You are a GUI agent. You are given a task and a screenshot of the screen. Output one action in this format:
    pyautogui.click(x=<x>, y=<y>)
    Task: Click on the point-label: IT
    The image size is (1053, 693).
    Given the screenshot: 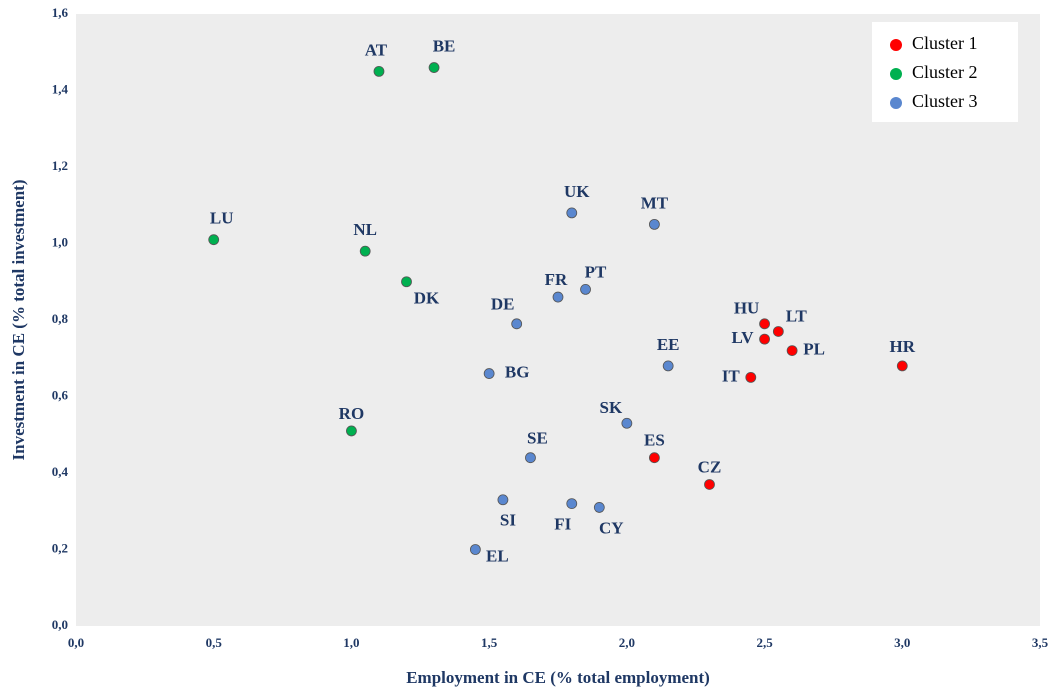 What is the action you would take?
    pyautogui.click(x=731, y=375)
    